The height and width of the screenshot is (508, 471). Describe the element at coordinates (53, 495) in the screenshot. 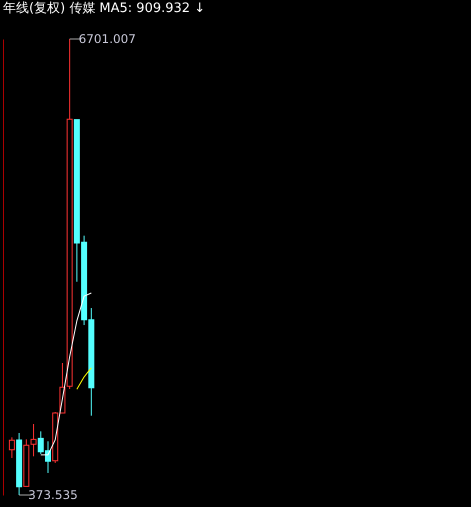

I see `annotation: 373.535` at that location.